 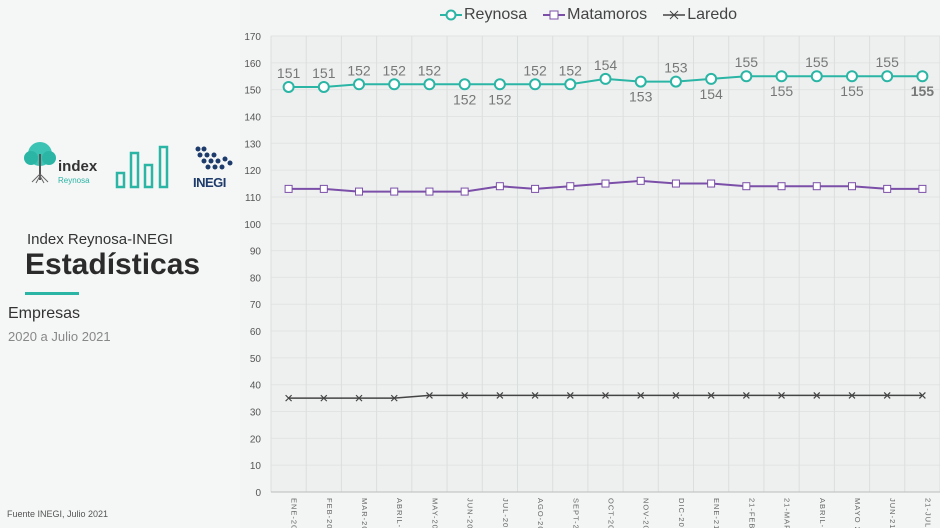 I want to click on bar-chart-icon, so click(x=142, y=167).